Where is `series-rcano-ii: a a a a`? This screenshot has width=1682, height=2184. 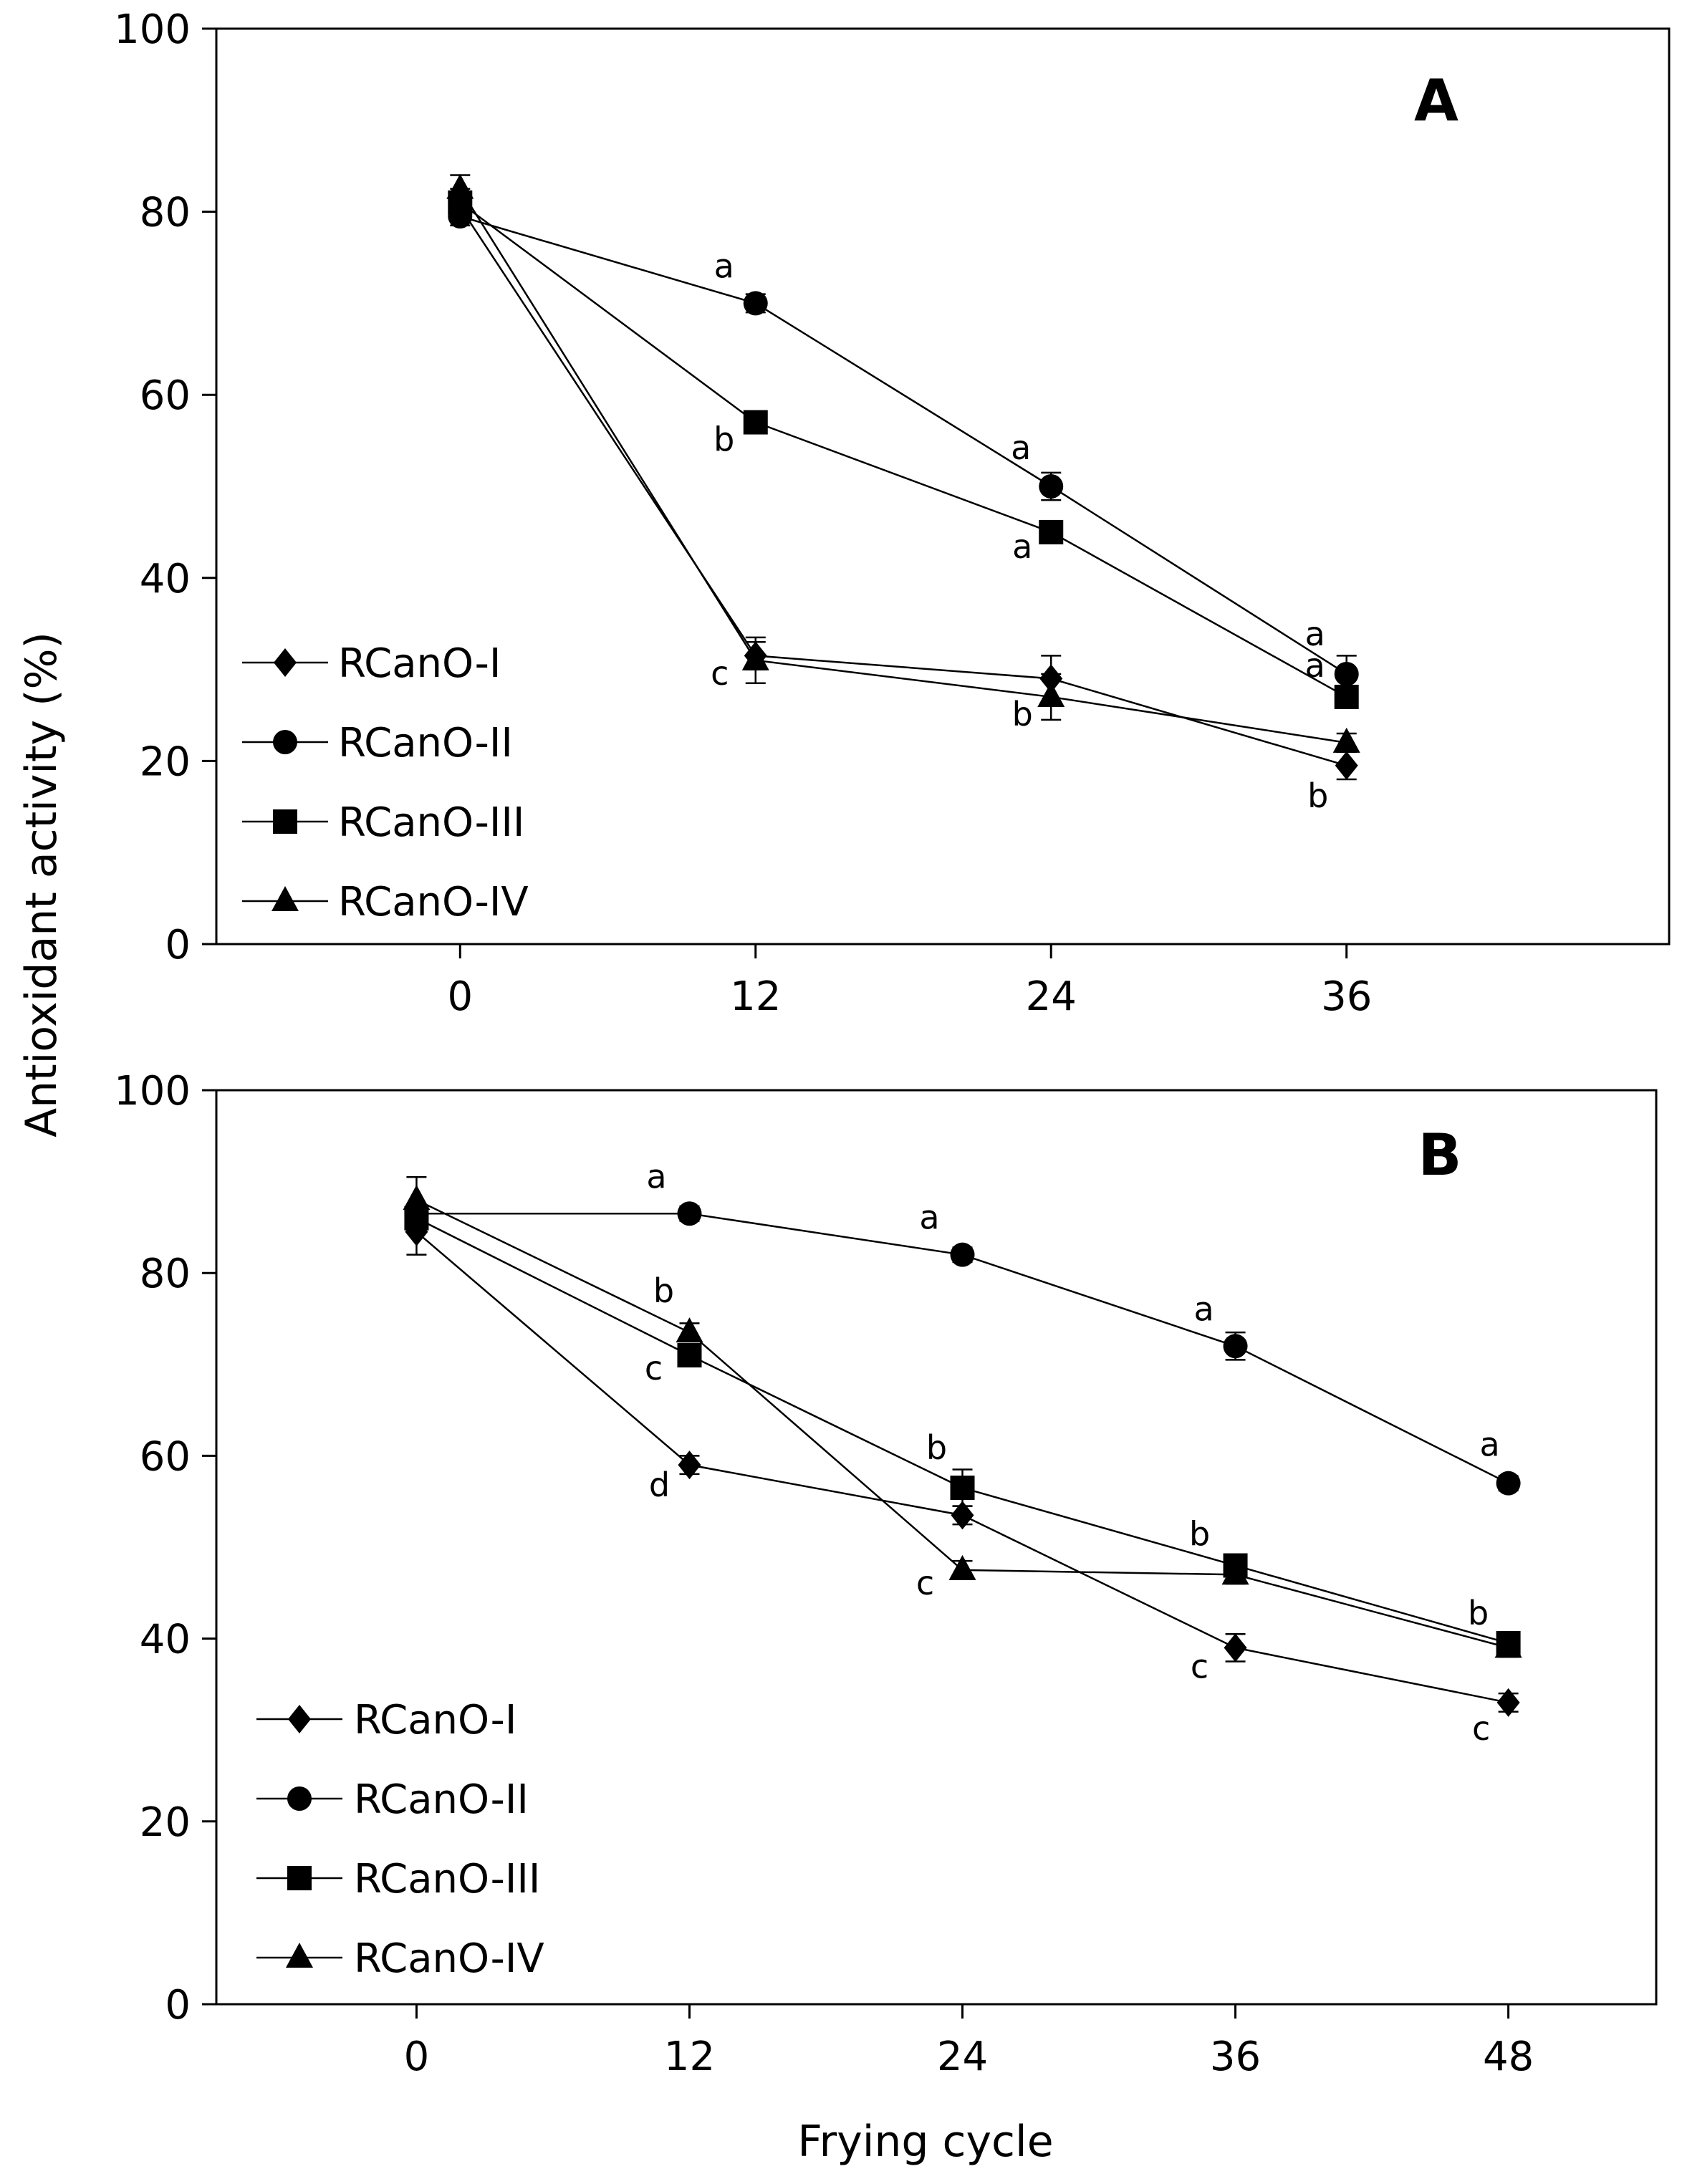 series-rcano-ii: a a a a is located at coordinates (962, 1326).